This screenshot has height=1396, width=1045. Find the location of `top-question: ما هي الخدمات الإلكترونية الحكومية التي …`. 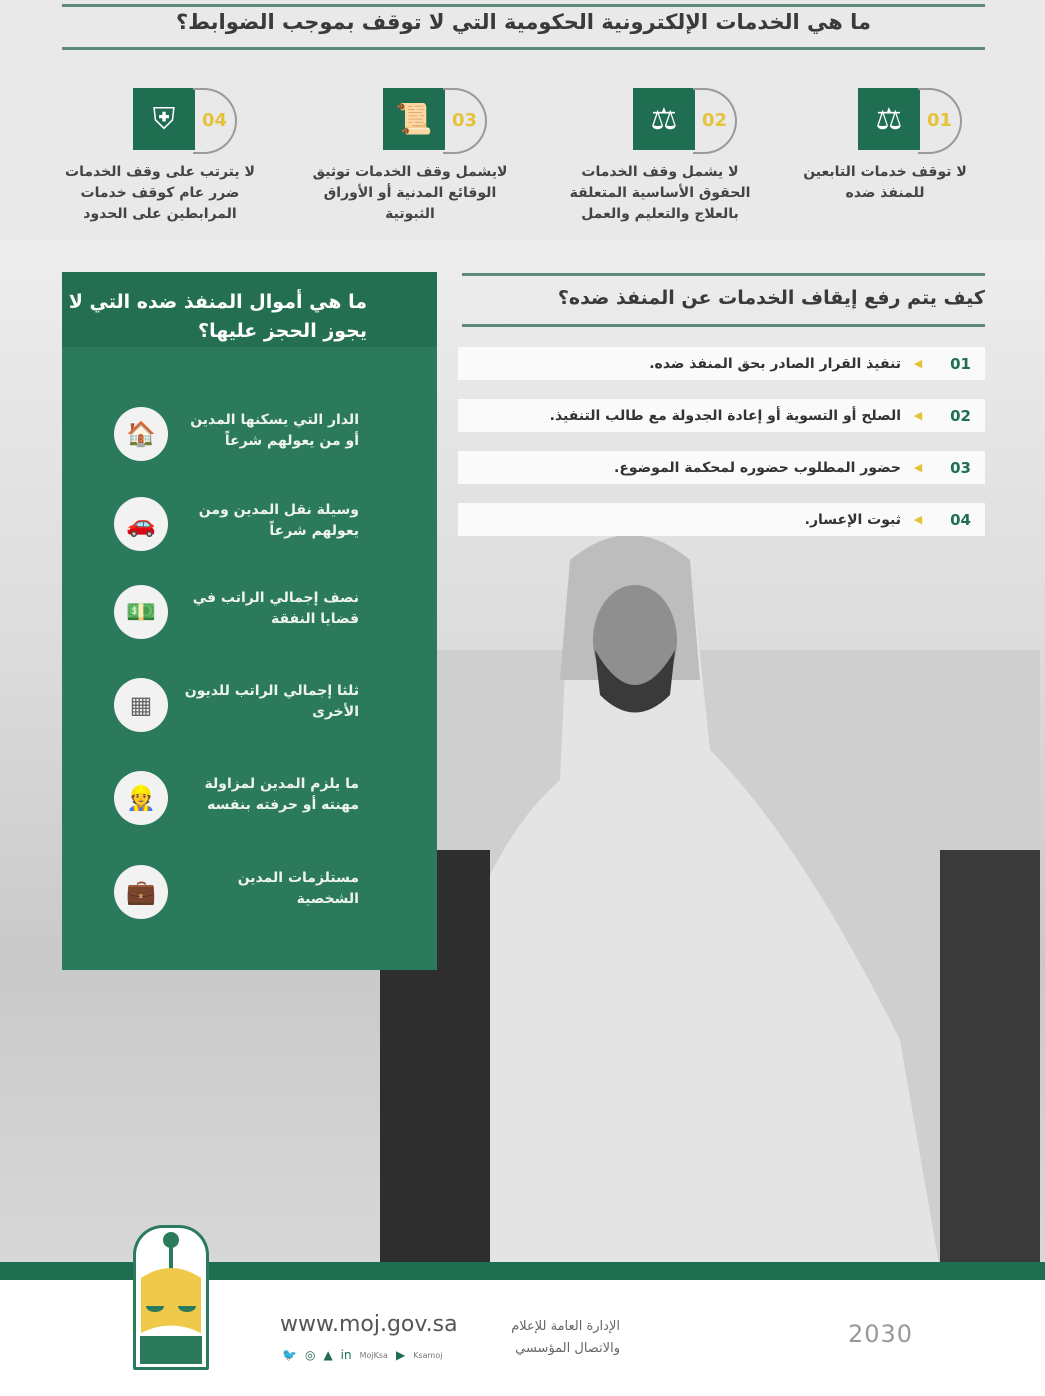

top-question: ما هي الخدمات الإلكترونية الحكومية التي … is located at coordinates (523, 22).